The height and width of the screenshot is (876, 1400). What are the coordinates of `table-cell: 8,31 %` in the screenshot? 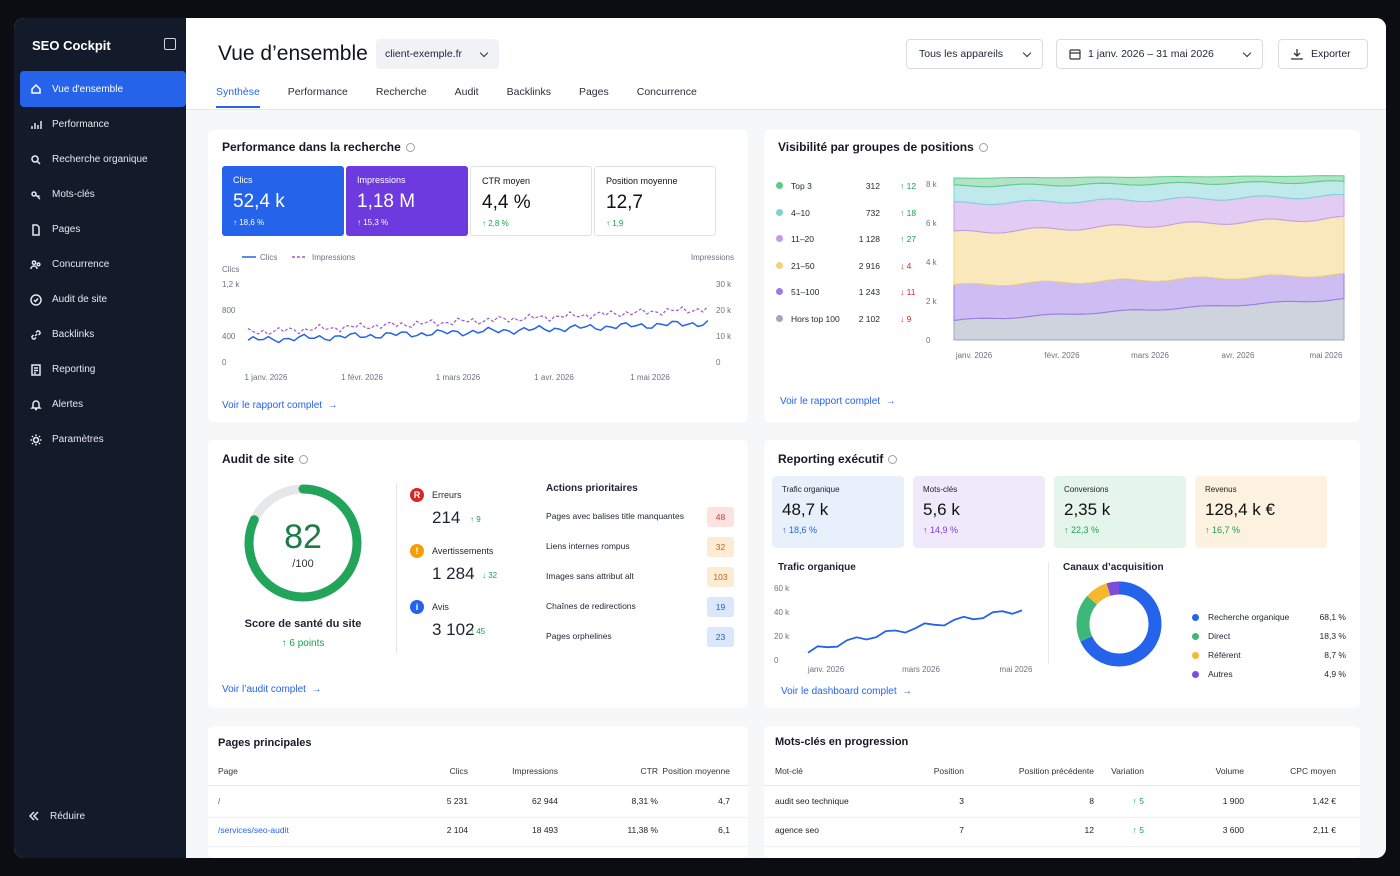 It's located at (644, 801).